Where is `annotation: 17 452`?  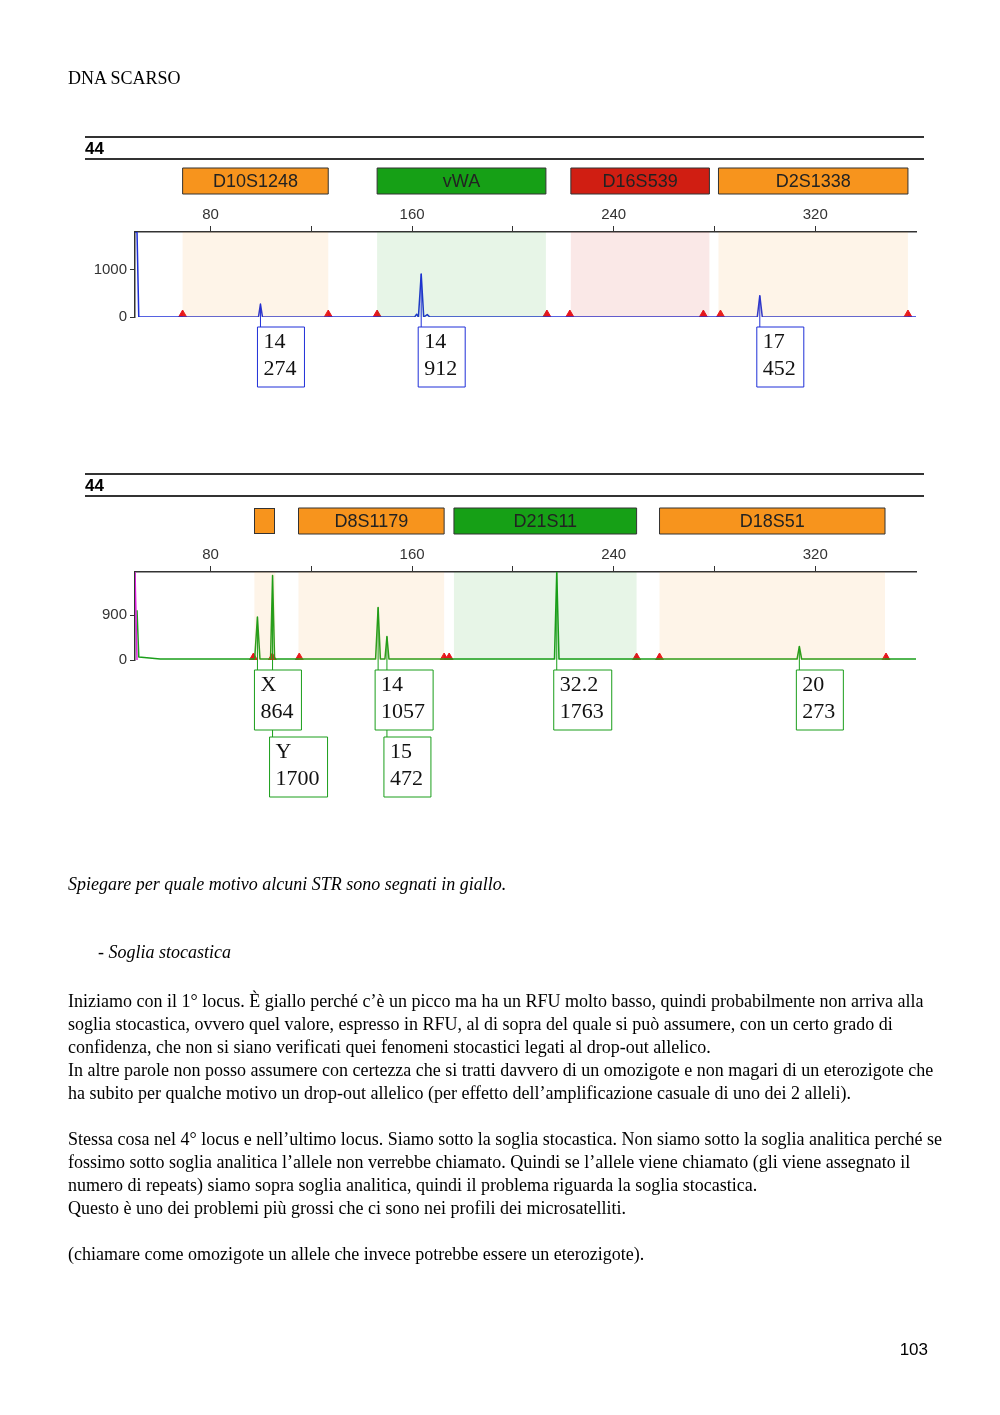
annotation: 17 452 is located at coordinates (779, 353).